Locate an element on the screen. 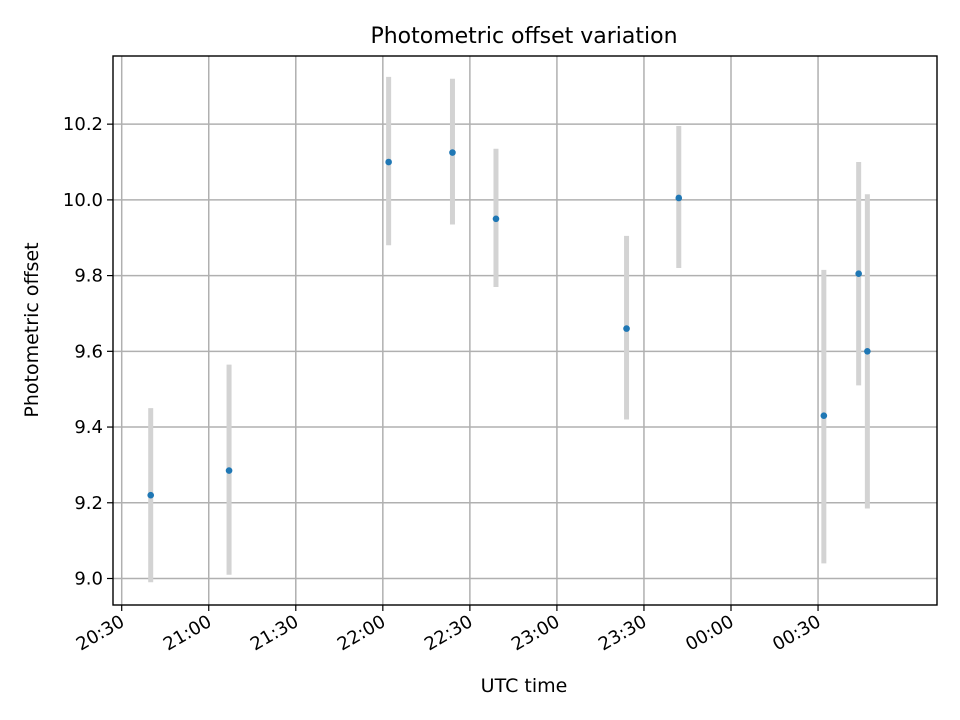 This screenshot has width=960, height=720. x-tick-label: 22:30 is located at coordinates (448, 633).